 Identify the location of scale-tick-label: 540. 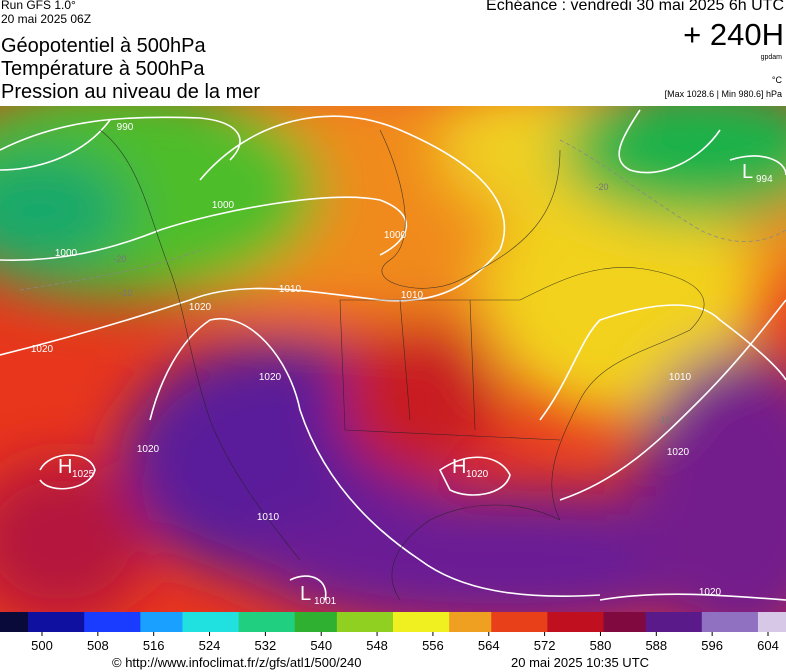
(321, 645).